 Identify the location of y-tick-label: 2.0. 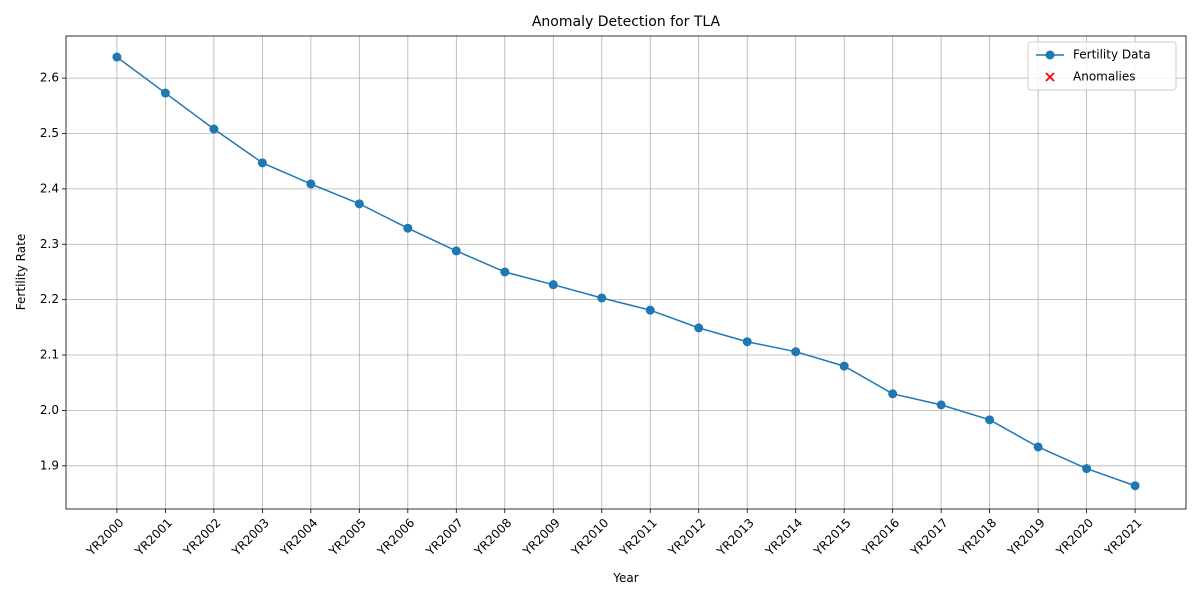
(49, 410).